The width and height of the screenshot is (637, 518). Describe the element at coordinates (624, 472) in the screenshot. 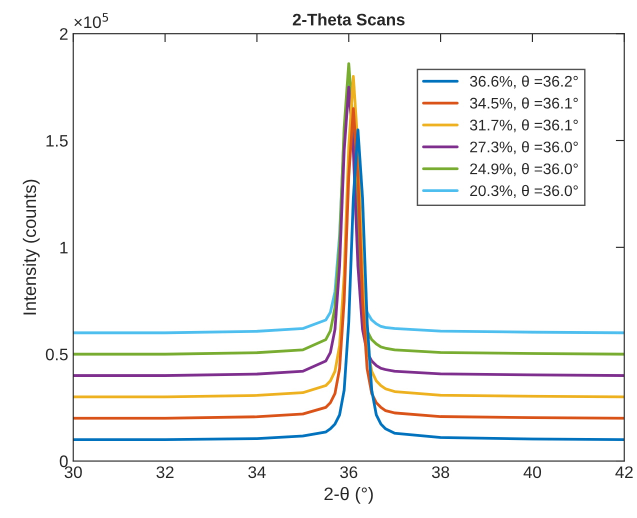

I see `x-tick-label: 42` at that location.